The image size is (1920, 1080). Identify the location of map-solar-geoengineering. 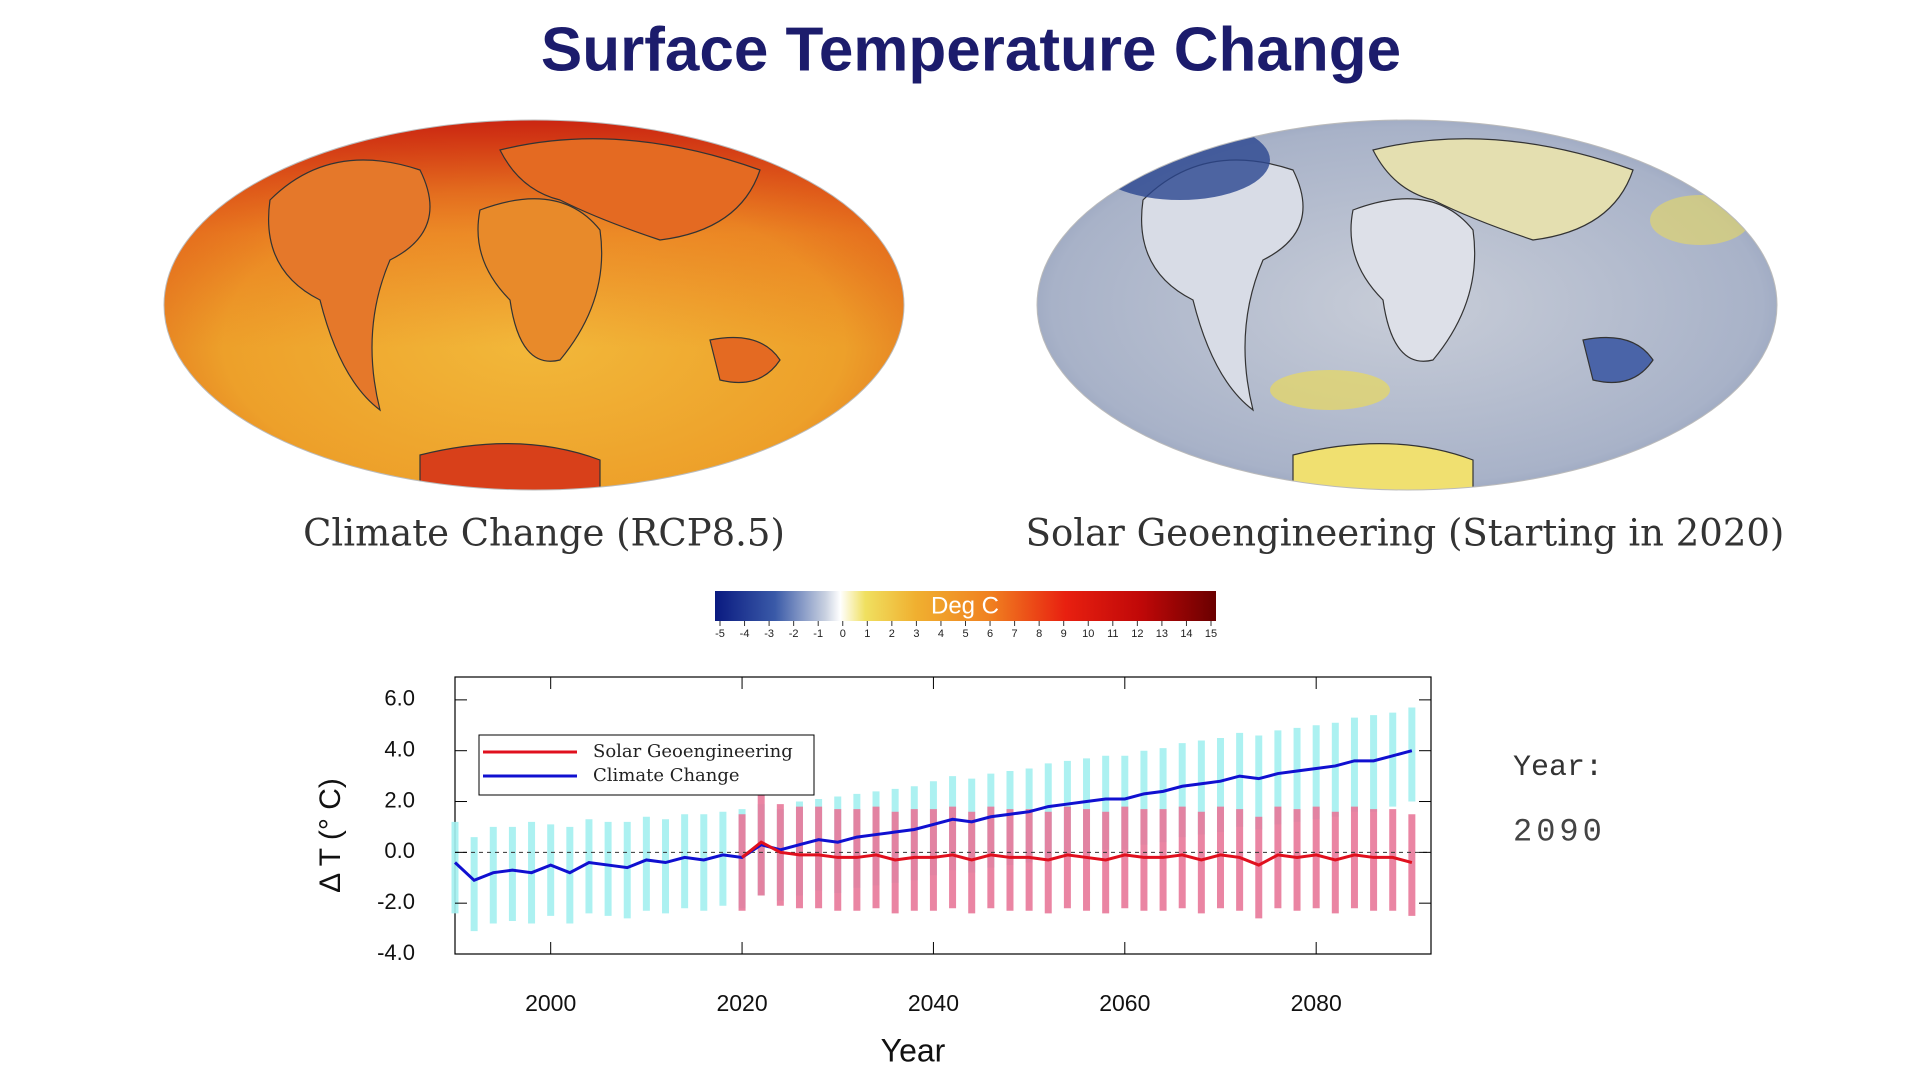
(1407, 305).